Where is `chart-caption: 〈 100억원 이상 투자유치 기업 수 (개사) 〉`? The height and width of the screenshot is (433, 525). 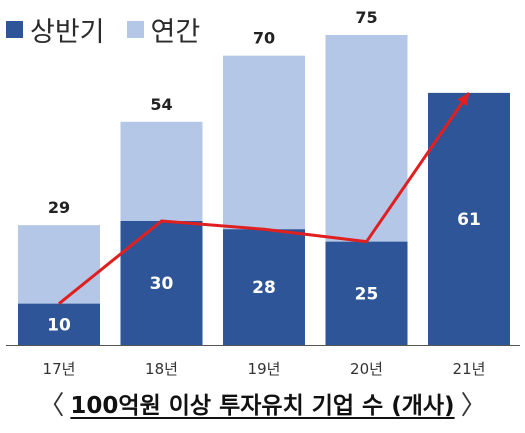 chart-caption: 〈 100억원 이상 투자유치 기업 수 (개사) 〉 is located at coordinates (262, 403).